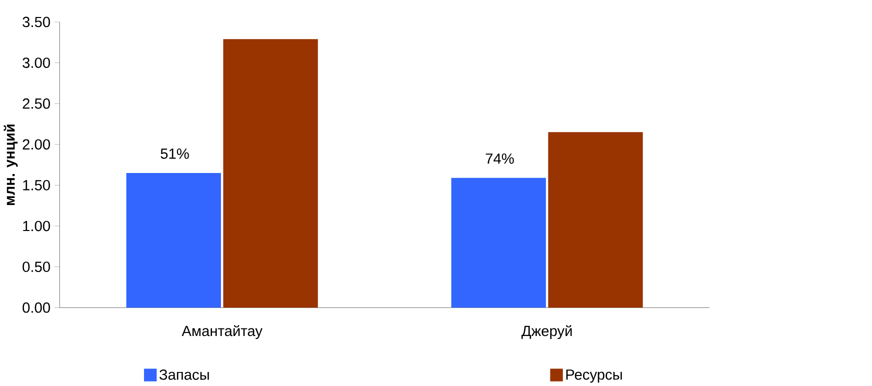  What do you see at coordinates (36, 307) in the screenshot?
I see `y-tick-label: 0.00` at bounding box center [36, 307].